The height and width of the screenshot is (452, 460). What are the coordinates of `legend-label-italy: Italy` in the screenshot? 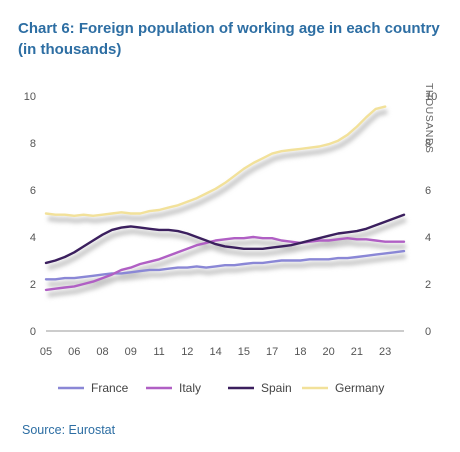 It's located at (190, 388).